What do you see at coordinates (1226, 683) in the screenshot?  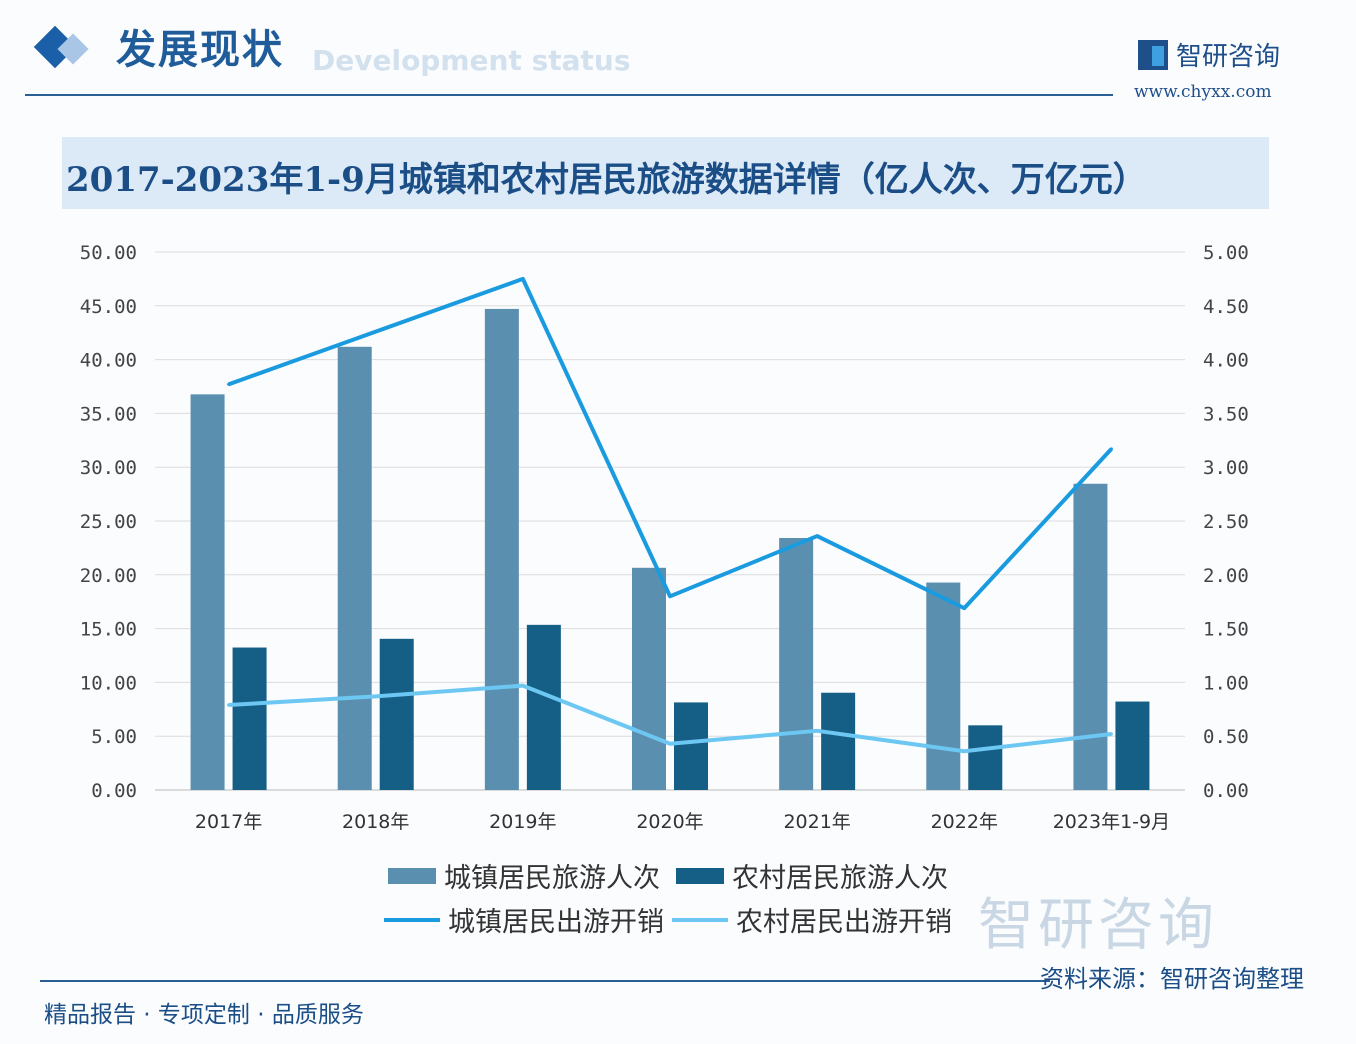 I see `y-right-tick-label: 1.00` at bounding box center [1226, 683].